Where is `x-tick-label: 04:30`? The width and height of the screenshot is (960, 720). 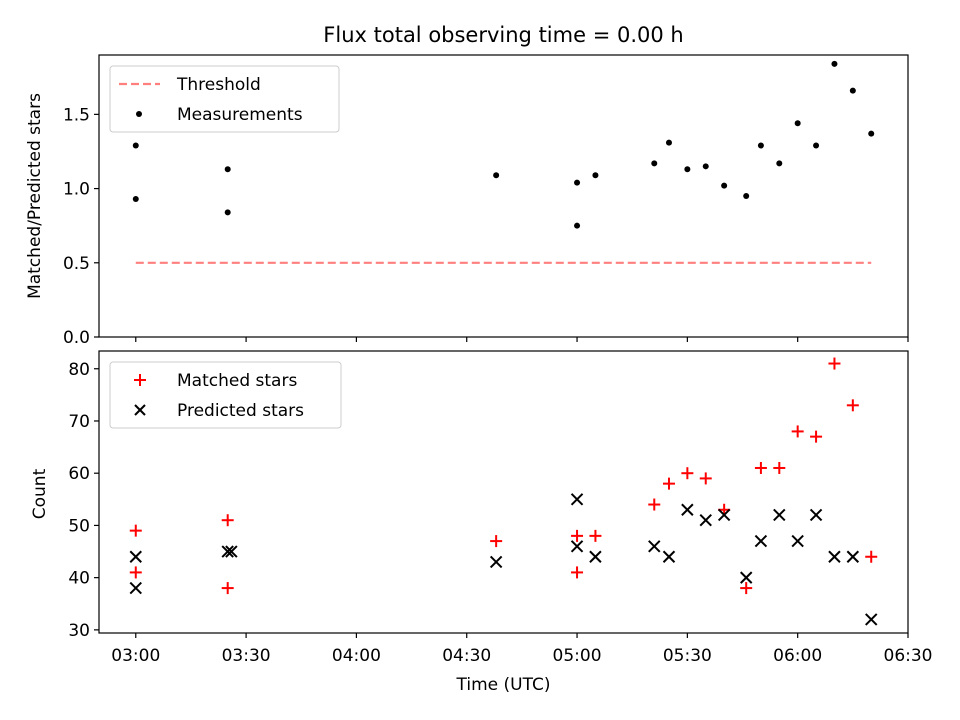 x-tick-label: 04:30 is located at coordinates (466, 656).